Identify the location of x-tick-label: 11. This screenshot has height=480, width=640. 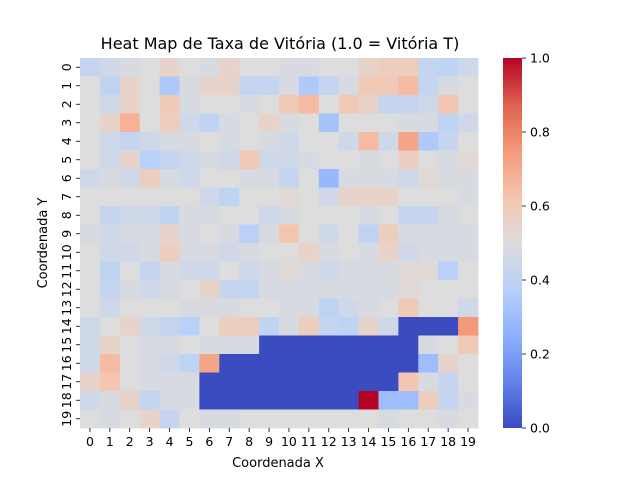
(309, 441).